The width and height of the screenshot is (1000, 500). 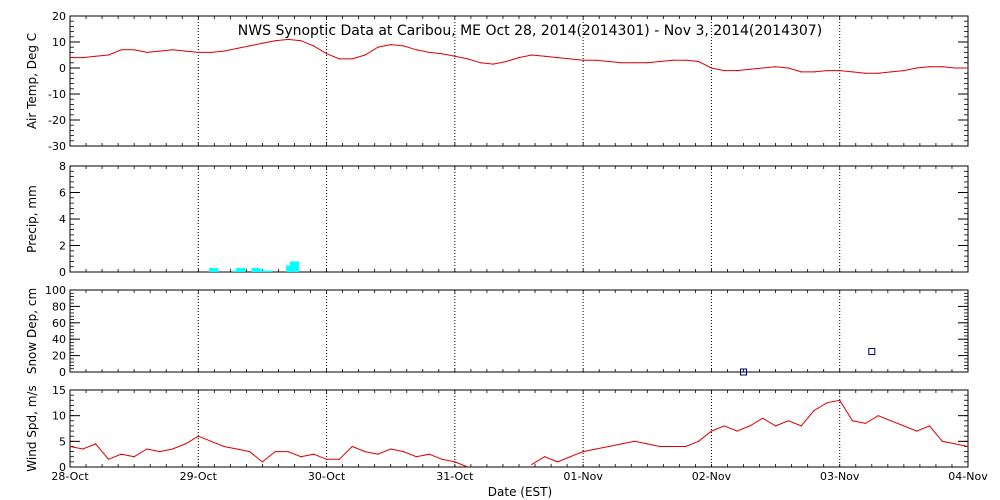 What do you see at coordinates (57, 94) in the screenshot?
I see `y-tick-label: -10` at bounding box center [57, 94].